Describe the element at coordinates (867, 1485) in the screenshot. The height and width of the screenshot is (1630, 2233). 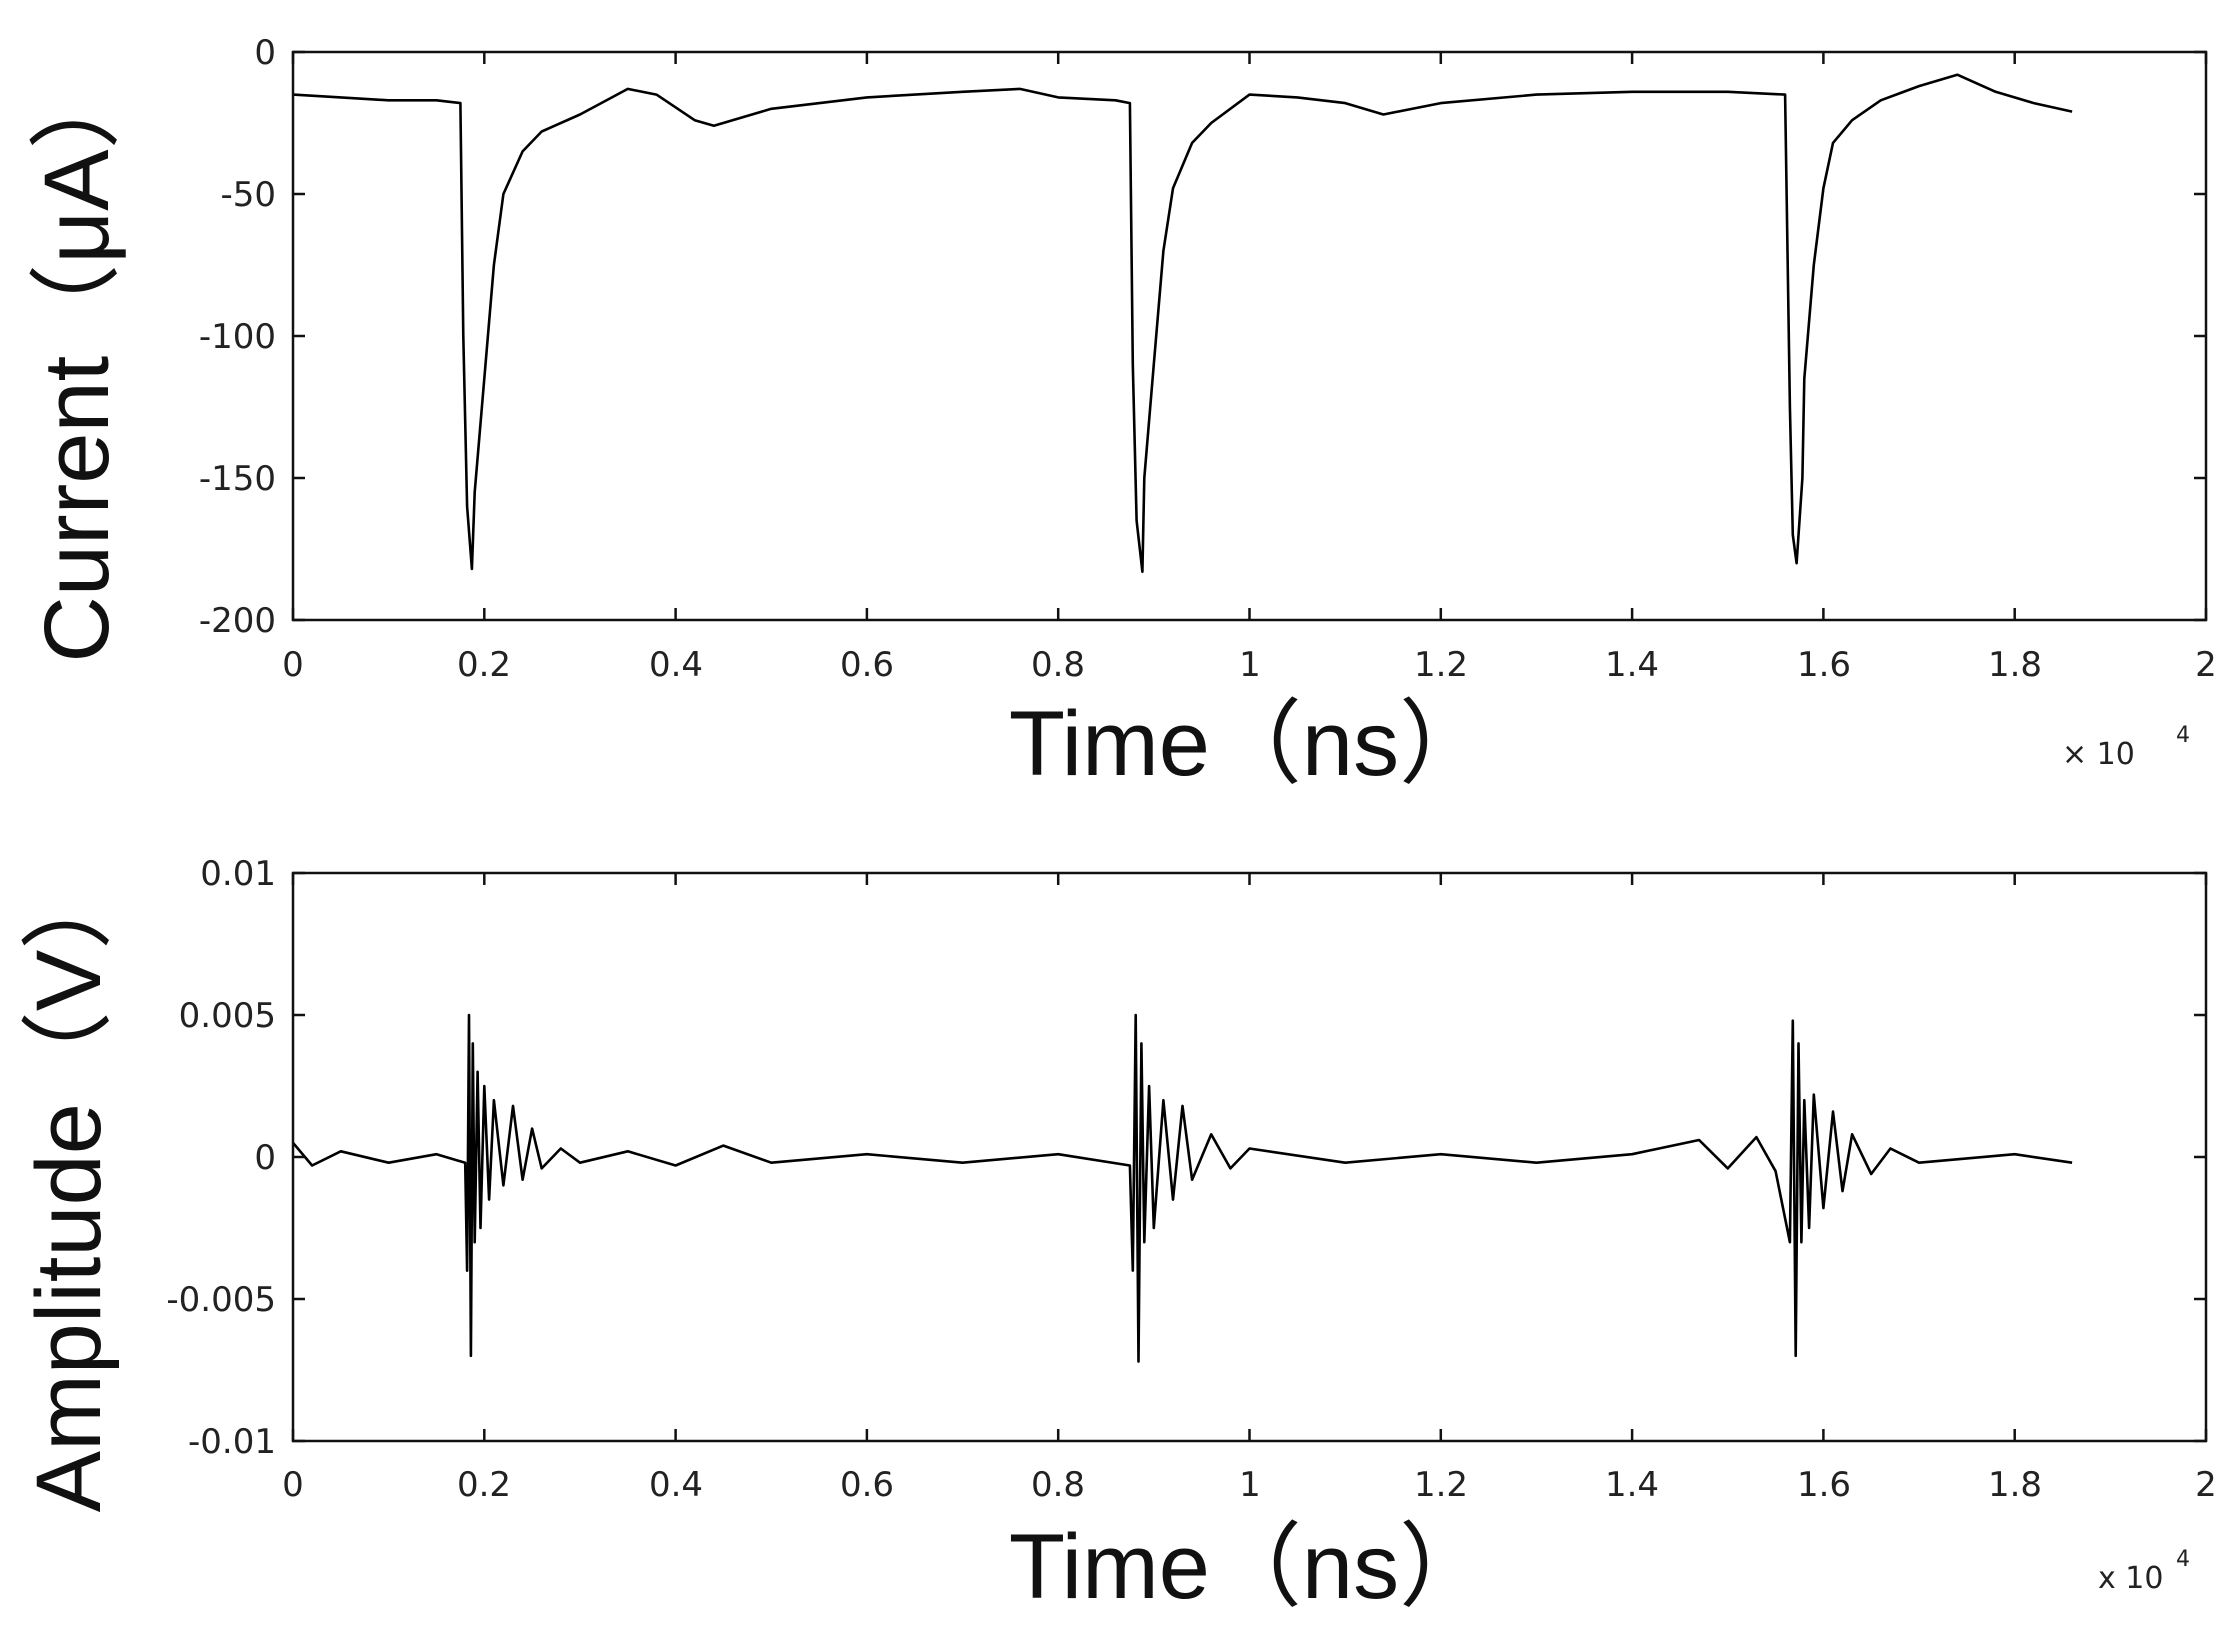
I see `amplitude-x-tick-label: 0.6` at that location.